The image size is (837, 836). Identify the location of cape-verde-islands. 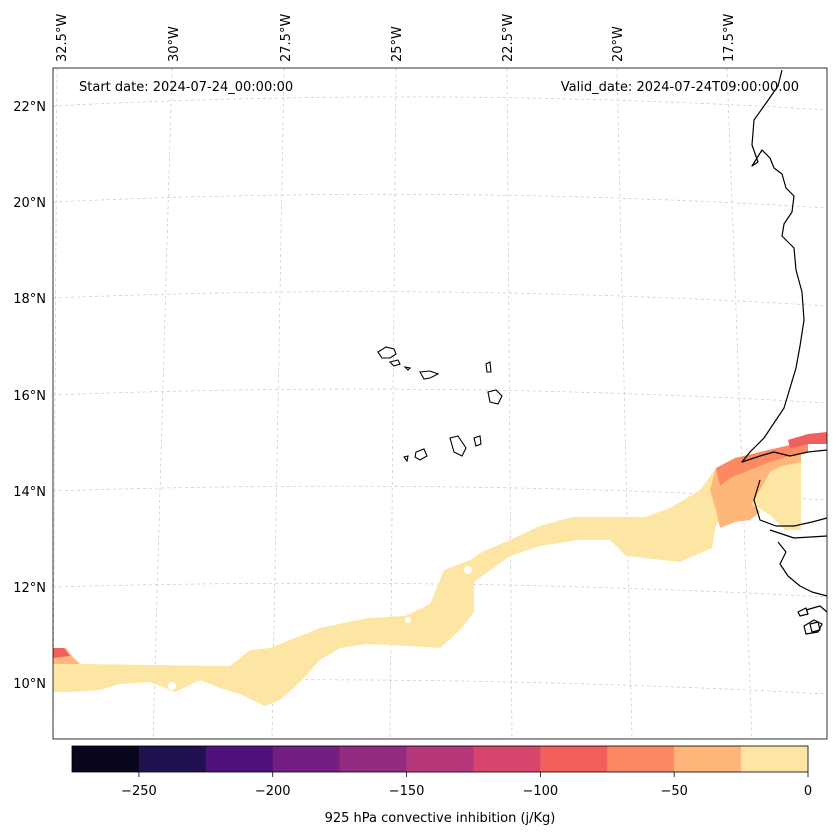
(440, 404).